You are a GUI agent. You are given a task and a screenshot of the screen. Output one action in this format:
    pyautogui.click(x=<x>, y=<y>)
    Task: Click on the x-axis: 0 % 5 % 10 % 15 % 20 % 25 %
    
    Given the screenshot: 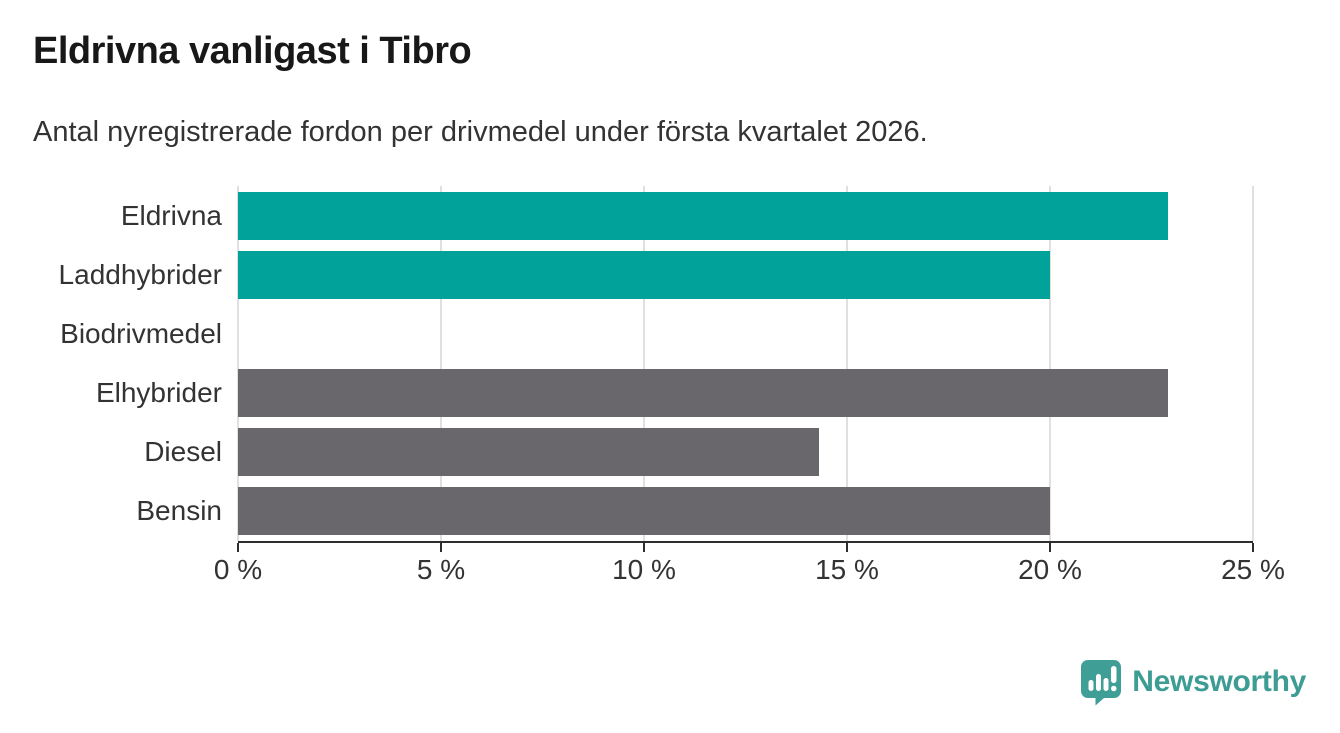 What is the action you would take?
    pyautogui.click(x=749, y=568)
    